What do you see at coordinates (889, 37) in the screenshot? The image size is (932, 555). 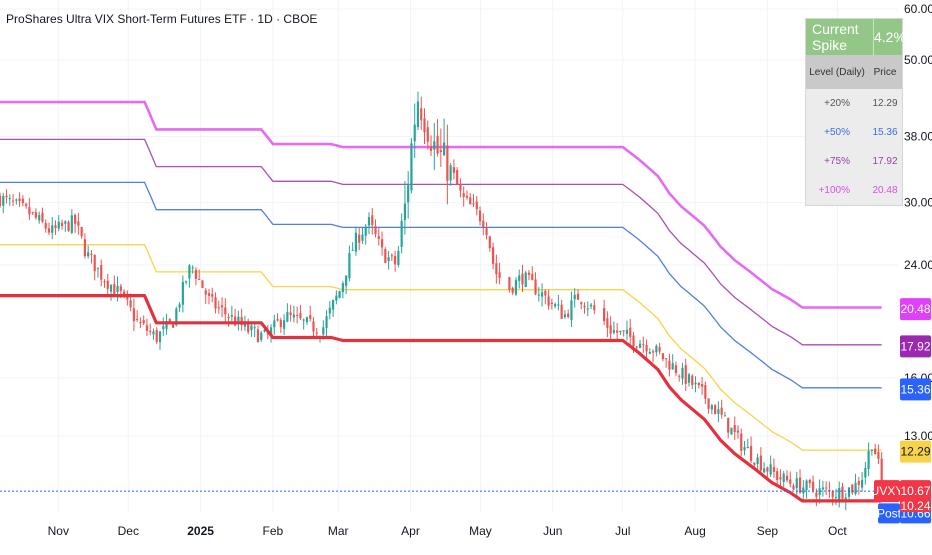 I see `current-spike-value: 4.2%` at bounding box center [889, 37].